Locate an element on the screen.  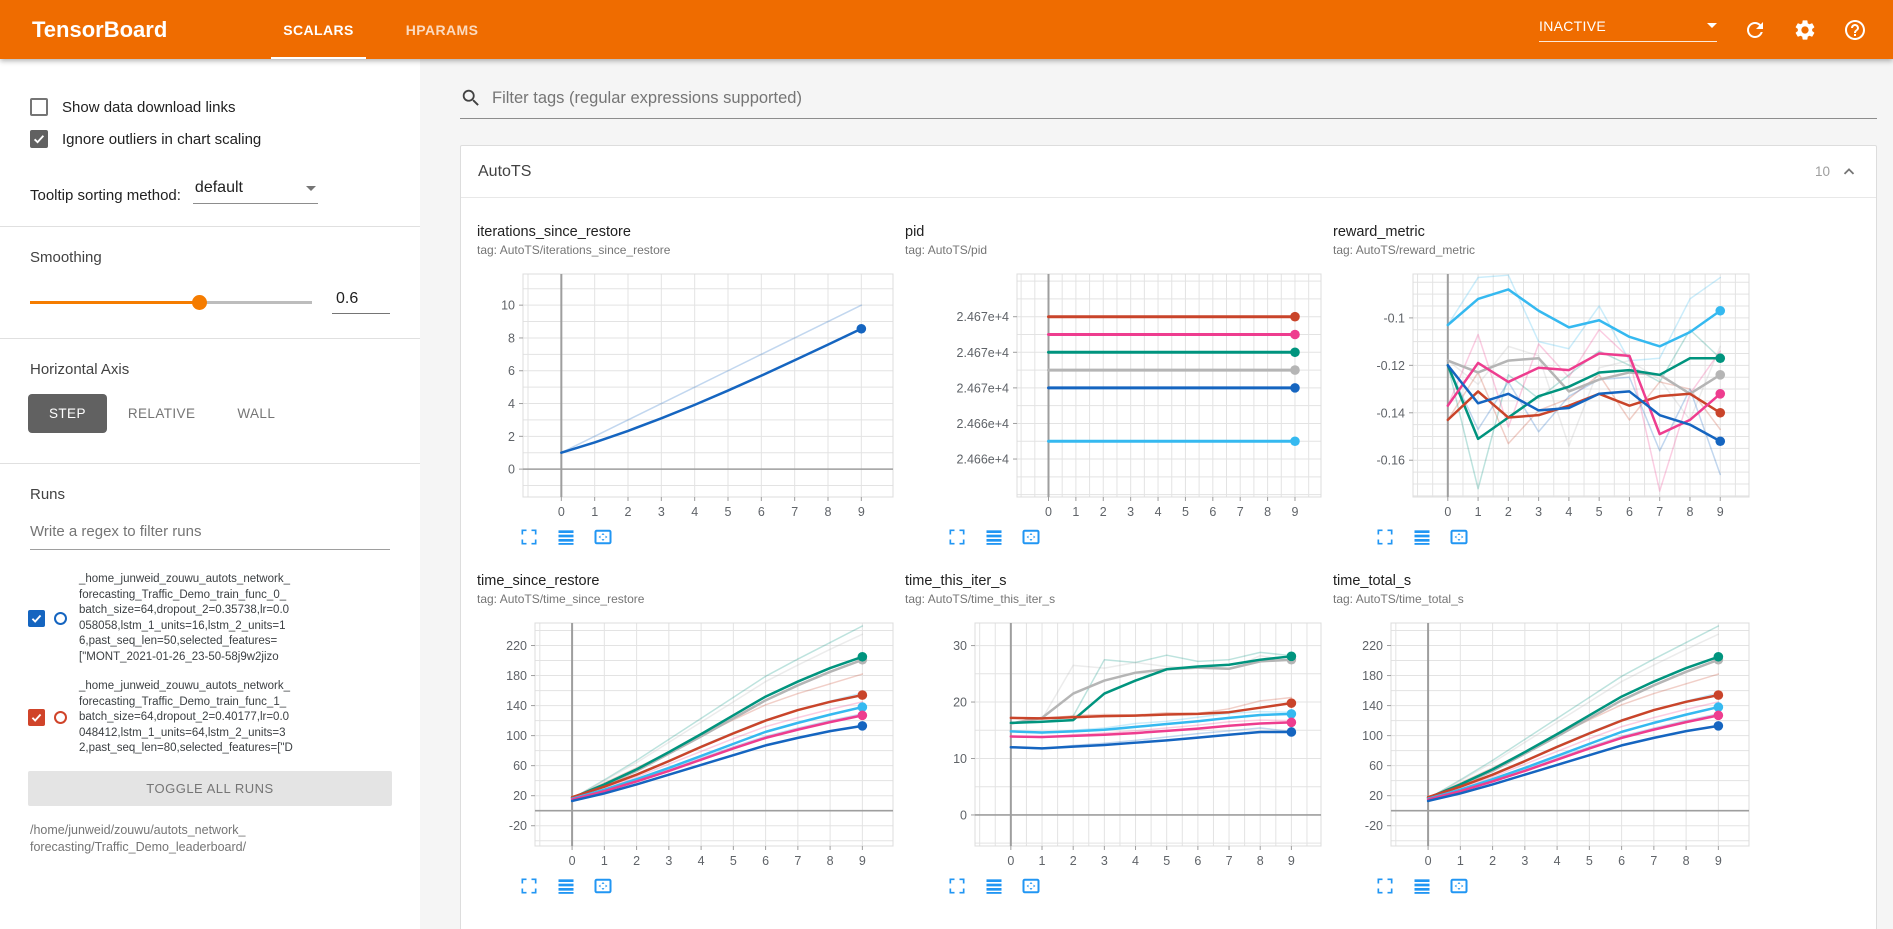
tab-hparams: HPARAMS is located at coordinates (442, 29).